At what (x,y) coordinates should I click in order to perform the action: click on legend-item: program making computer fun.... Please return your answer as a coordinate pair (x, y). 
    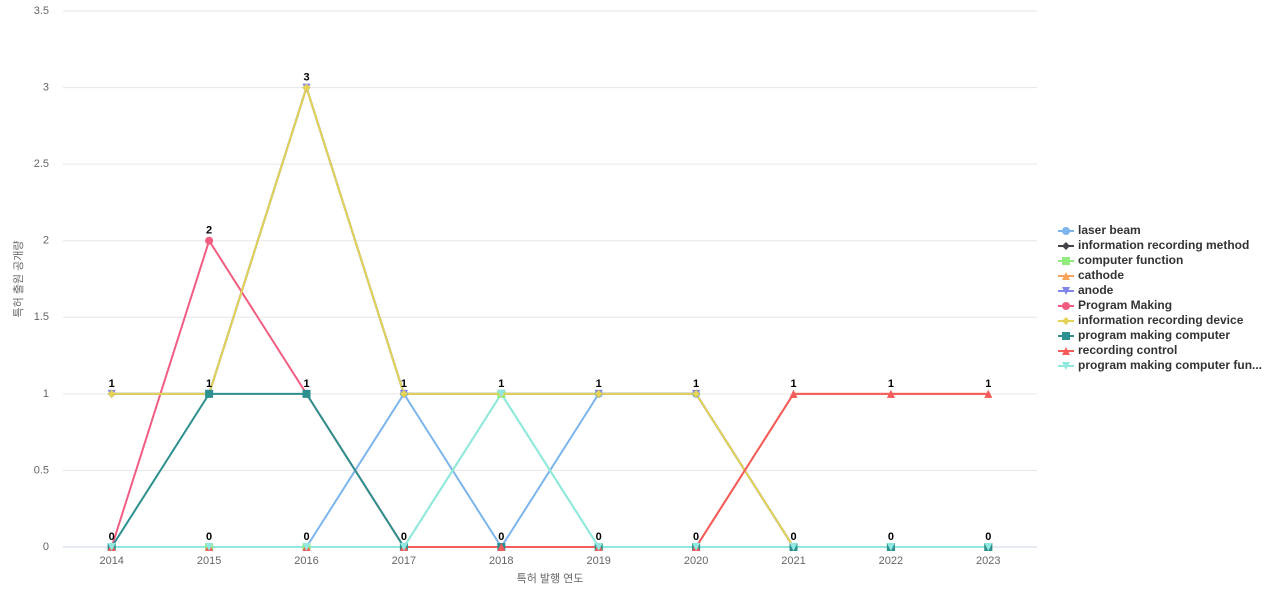
    Looking at the image, I should click on (1160, 365).